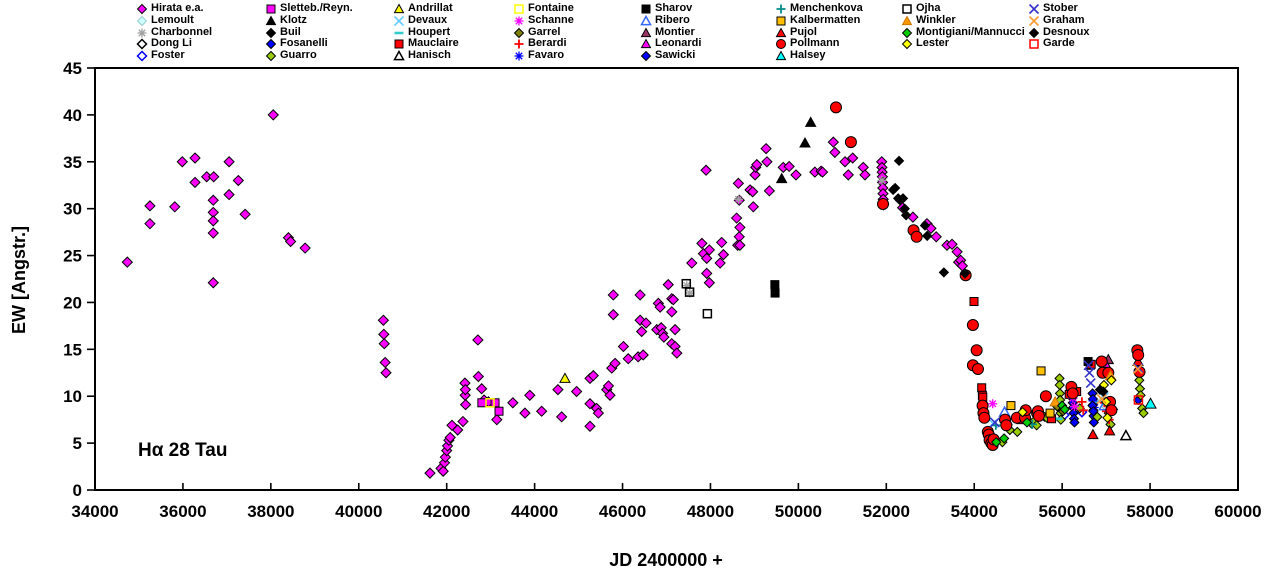 The width and height of the screenshot is (1276, 585). I want to click on legend-label: Leonardi, so click(678, 43).